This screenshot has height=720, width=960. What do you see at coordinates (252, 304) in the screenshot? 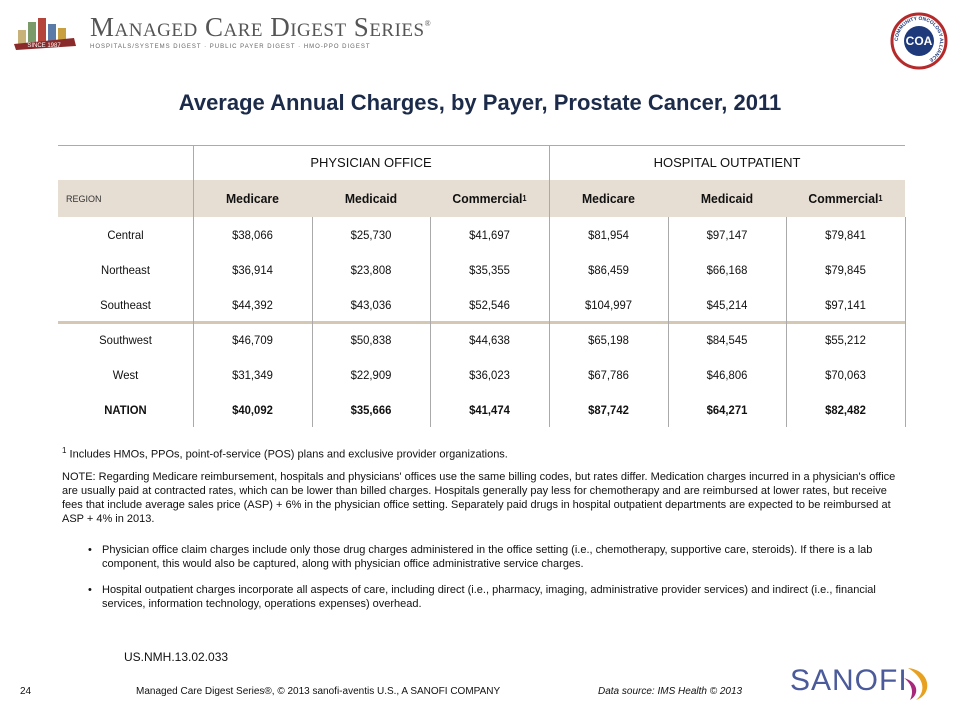
I see `value-cell: $44,392` at bounding box center [252, 304].